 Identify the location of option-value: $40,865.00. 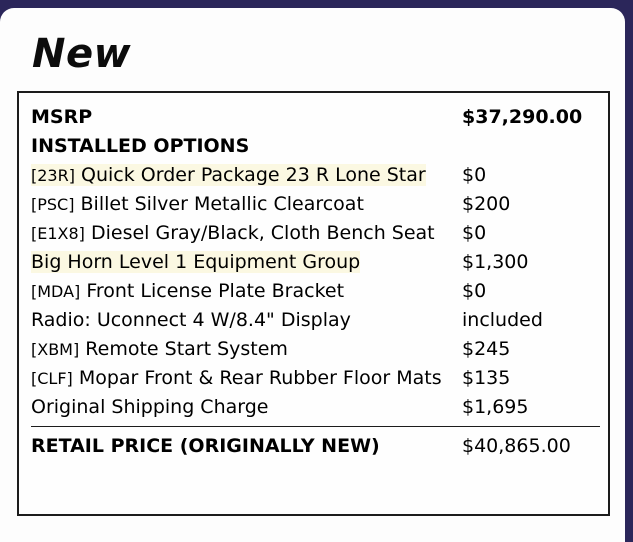
(516, 446).